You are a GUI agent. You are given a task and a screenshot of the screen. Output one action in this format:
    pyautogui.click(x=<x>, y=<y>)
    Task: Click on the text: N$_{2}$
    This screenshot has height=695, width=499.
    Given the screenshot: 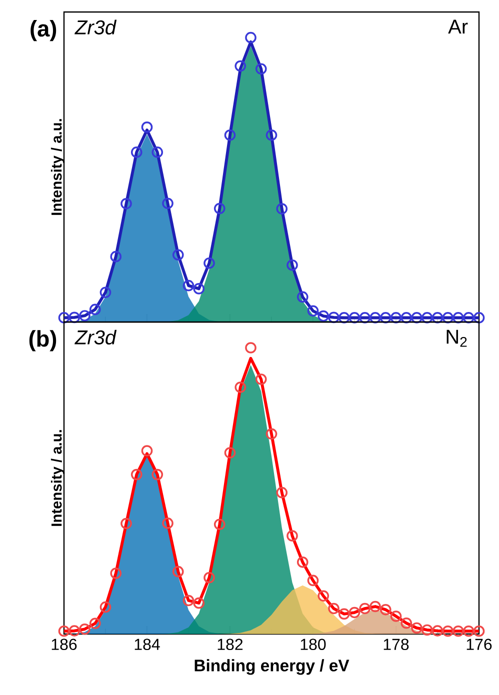 What is the action you would take?
    pyautogui.click(x=456, y=338)
    